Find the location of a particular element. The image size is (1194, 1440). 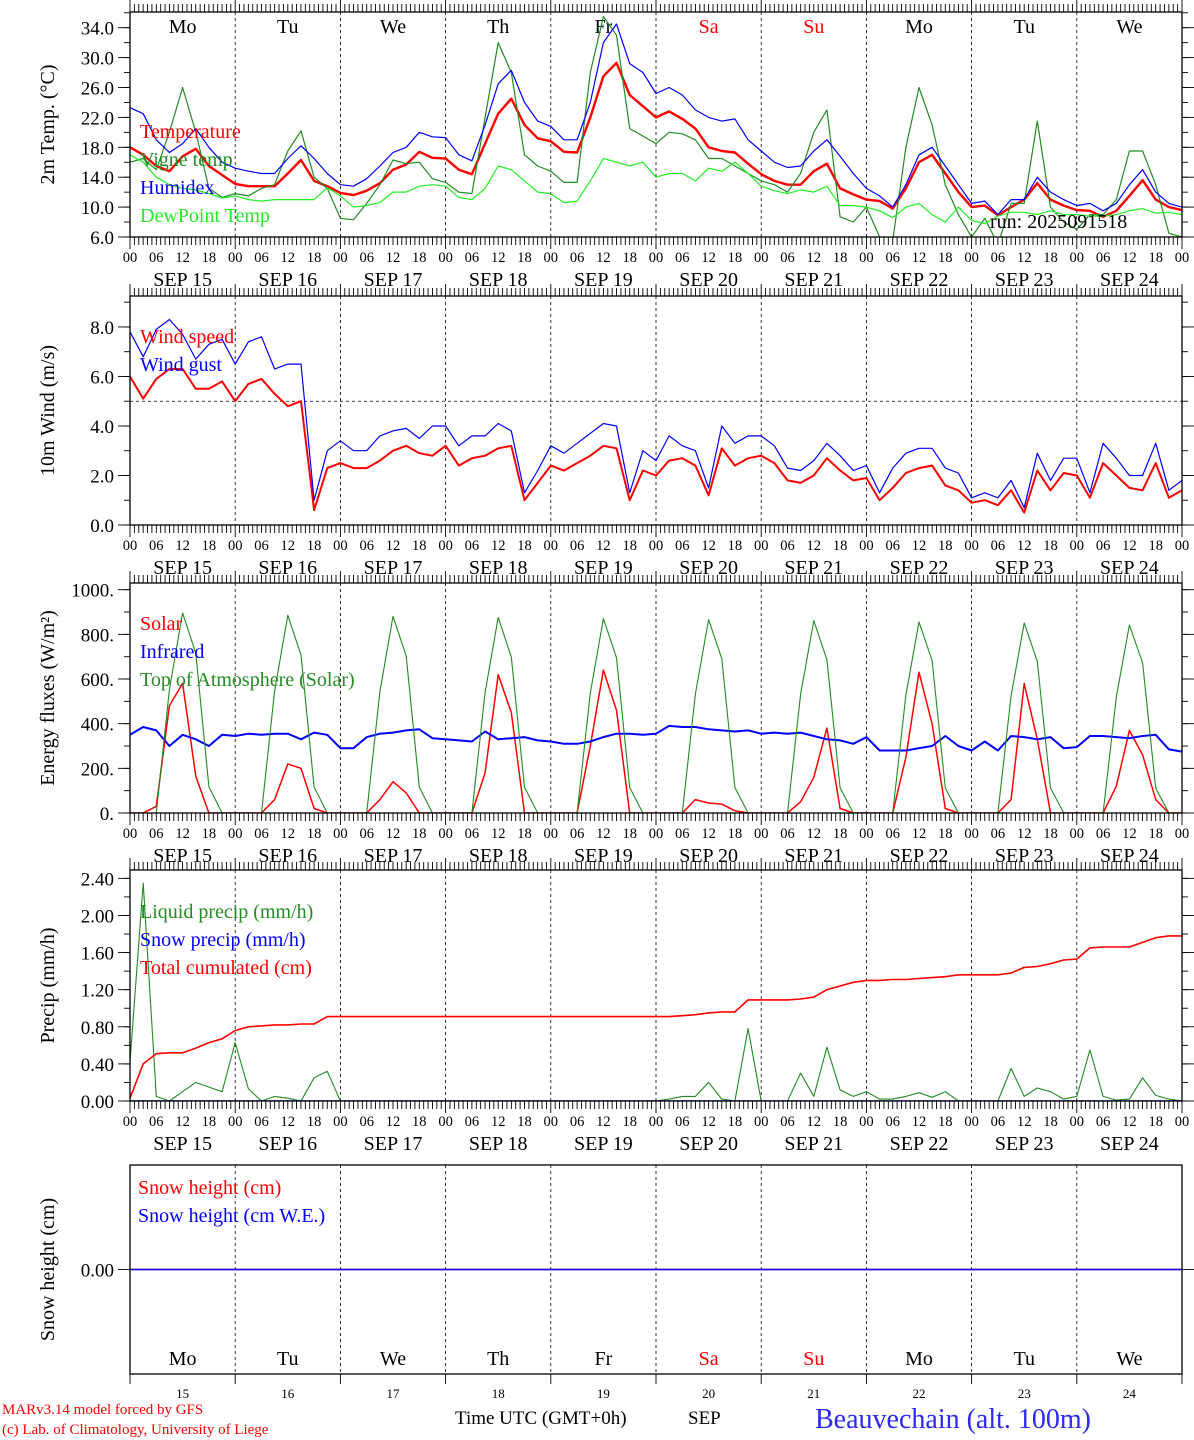

day-number: 22 is located at coordinates (919, 1393).